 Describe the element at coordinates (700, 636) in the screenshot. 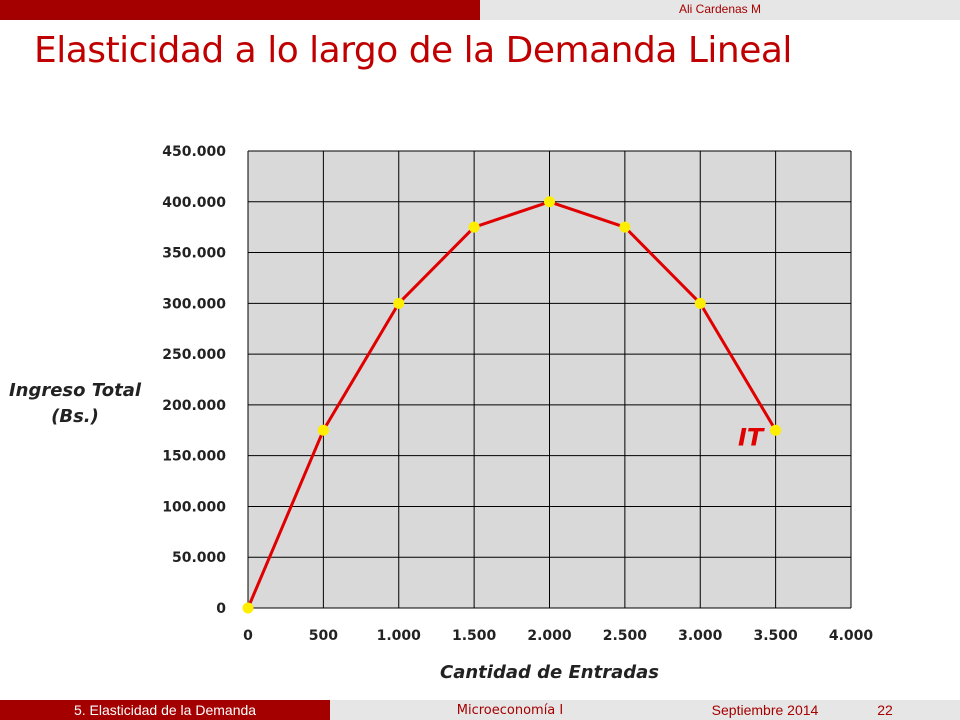

I see `x-tick-label: 3.000` at that location.